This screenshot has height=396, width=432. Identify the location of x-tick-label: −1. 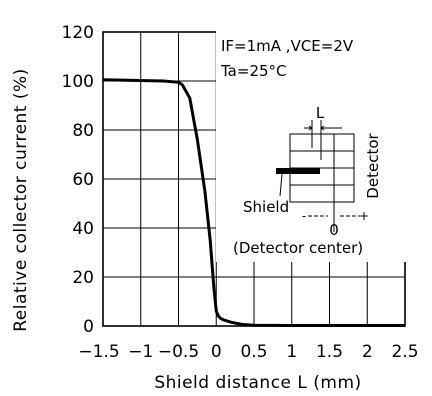
(140, 352).